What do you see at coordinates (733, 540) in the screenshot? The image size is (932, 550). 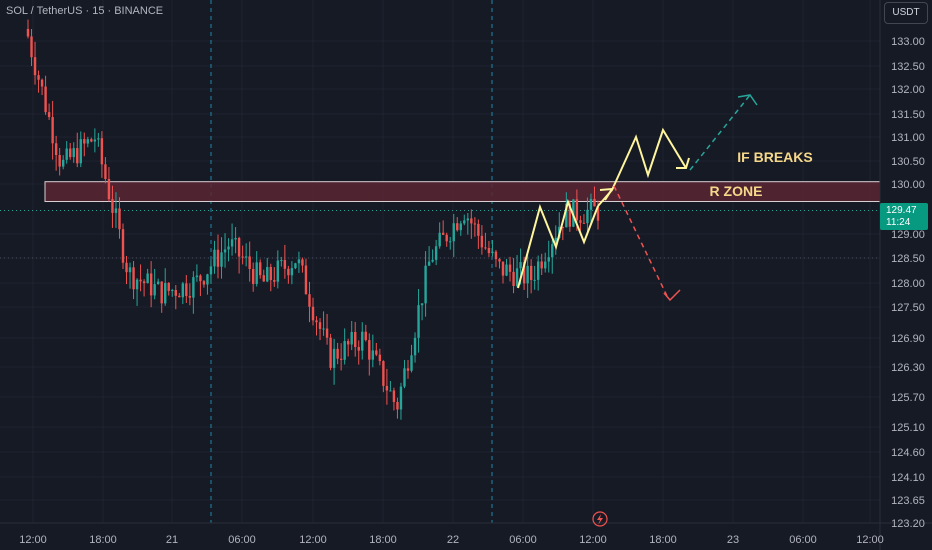 I see `time-tick-label: 23` at bounding box center [733, 540].